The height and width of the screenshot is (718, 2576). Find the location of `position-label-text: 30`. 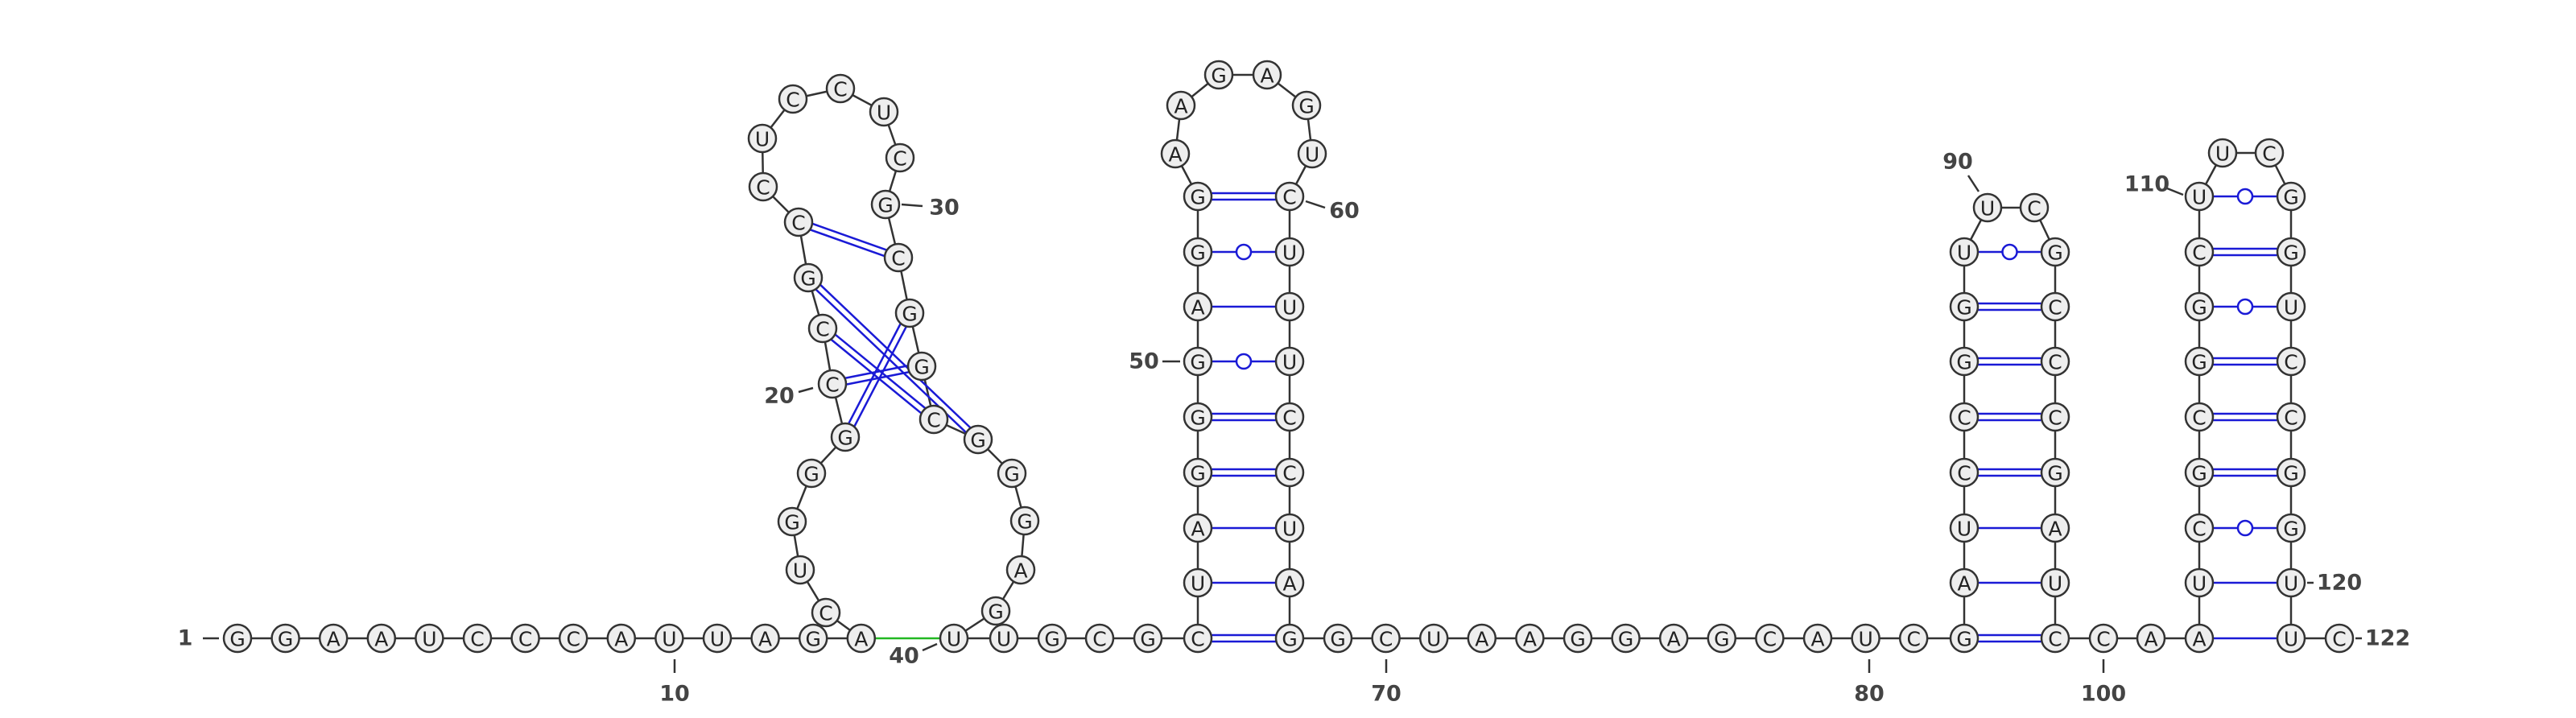

position-label-text: 30 is located at coordinates (944, 208).